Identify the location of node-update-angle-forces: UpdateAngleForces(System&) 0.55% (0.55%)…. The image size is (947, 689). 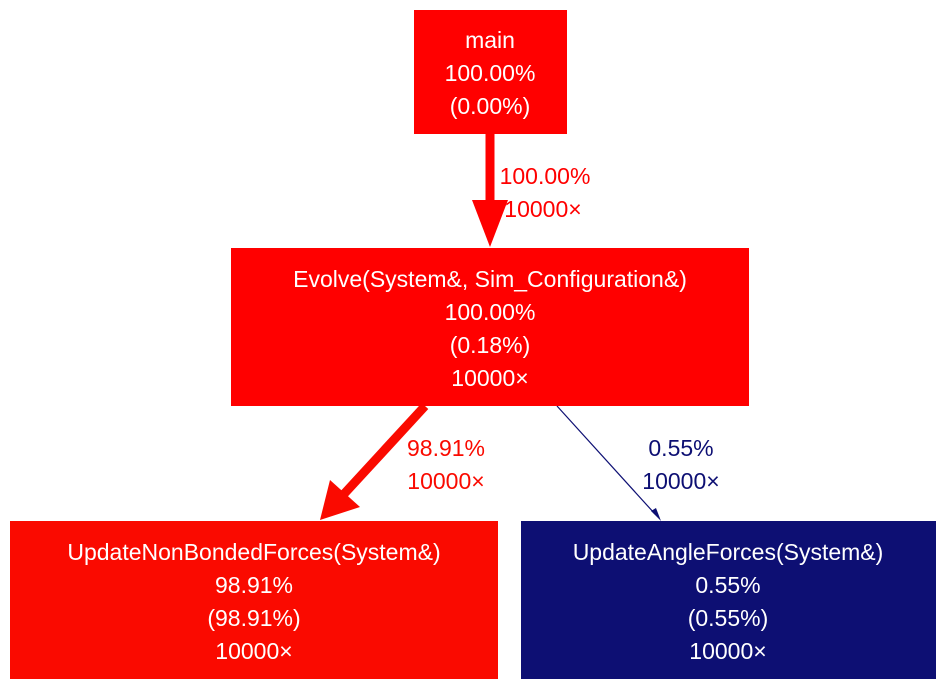
(728, 600).